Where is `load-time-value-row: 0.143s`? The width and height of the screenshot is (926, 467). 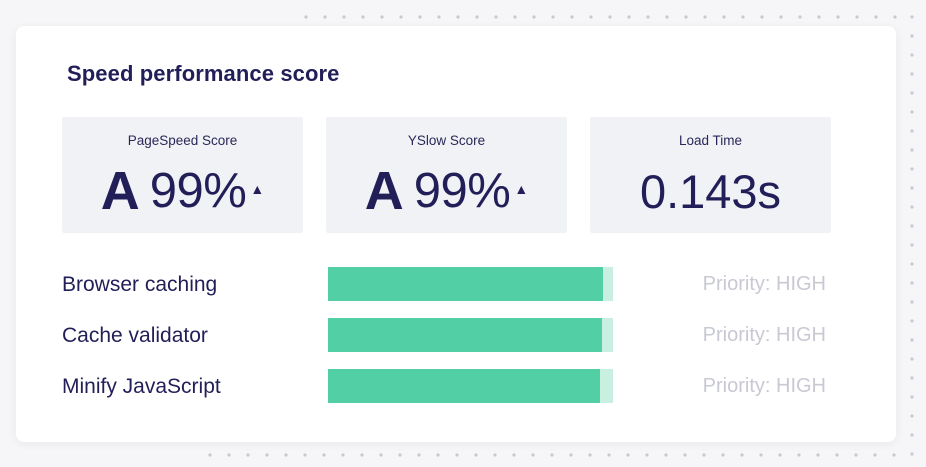
load-time-value-row: 0.143s is located at coordinates (710, 191).